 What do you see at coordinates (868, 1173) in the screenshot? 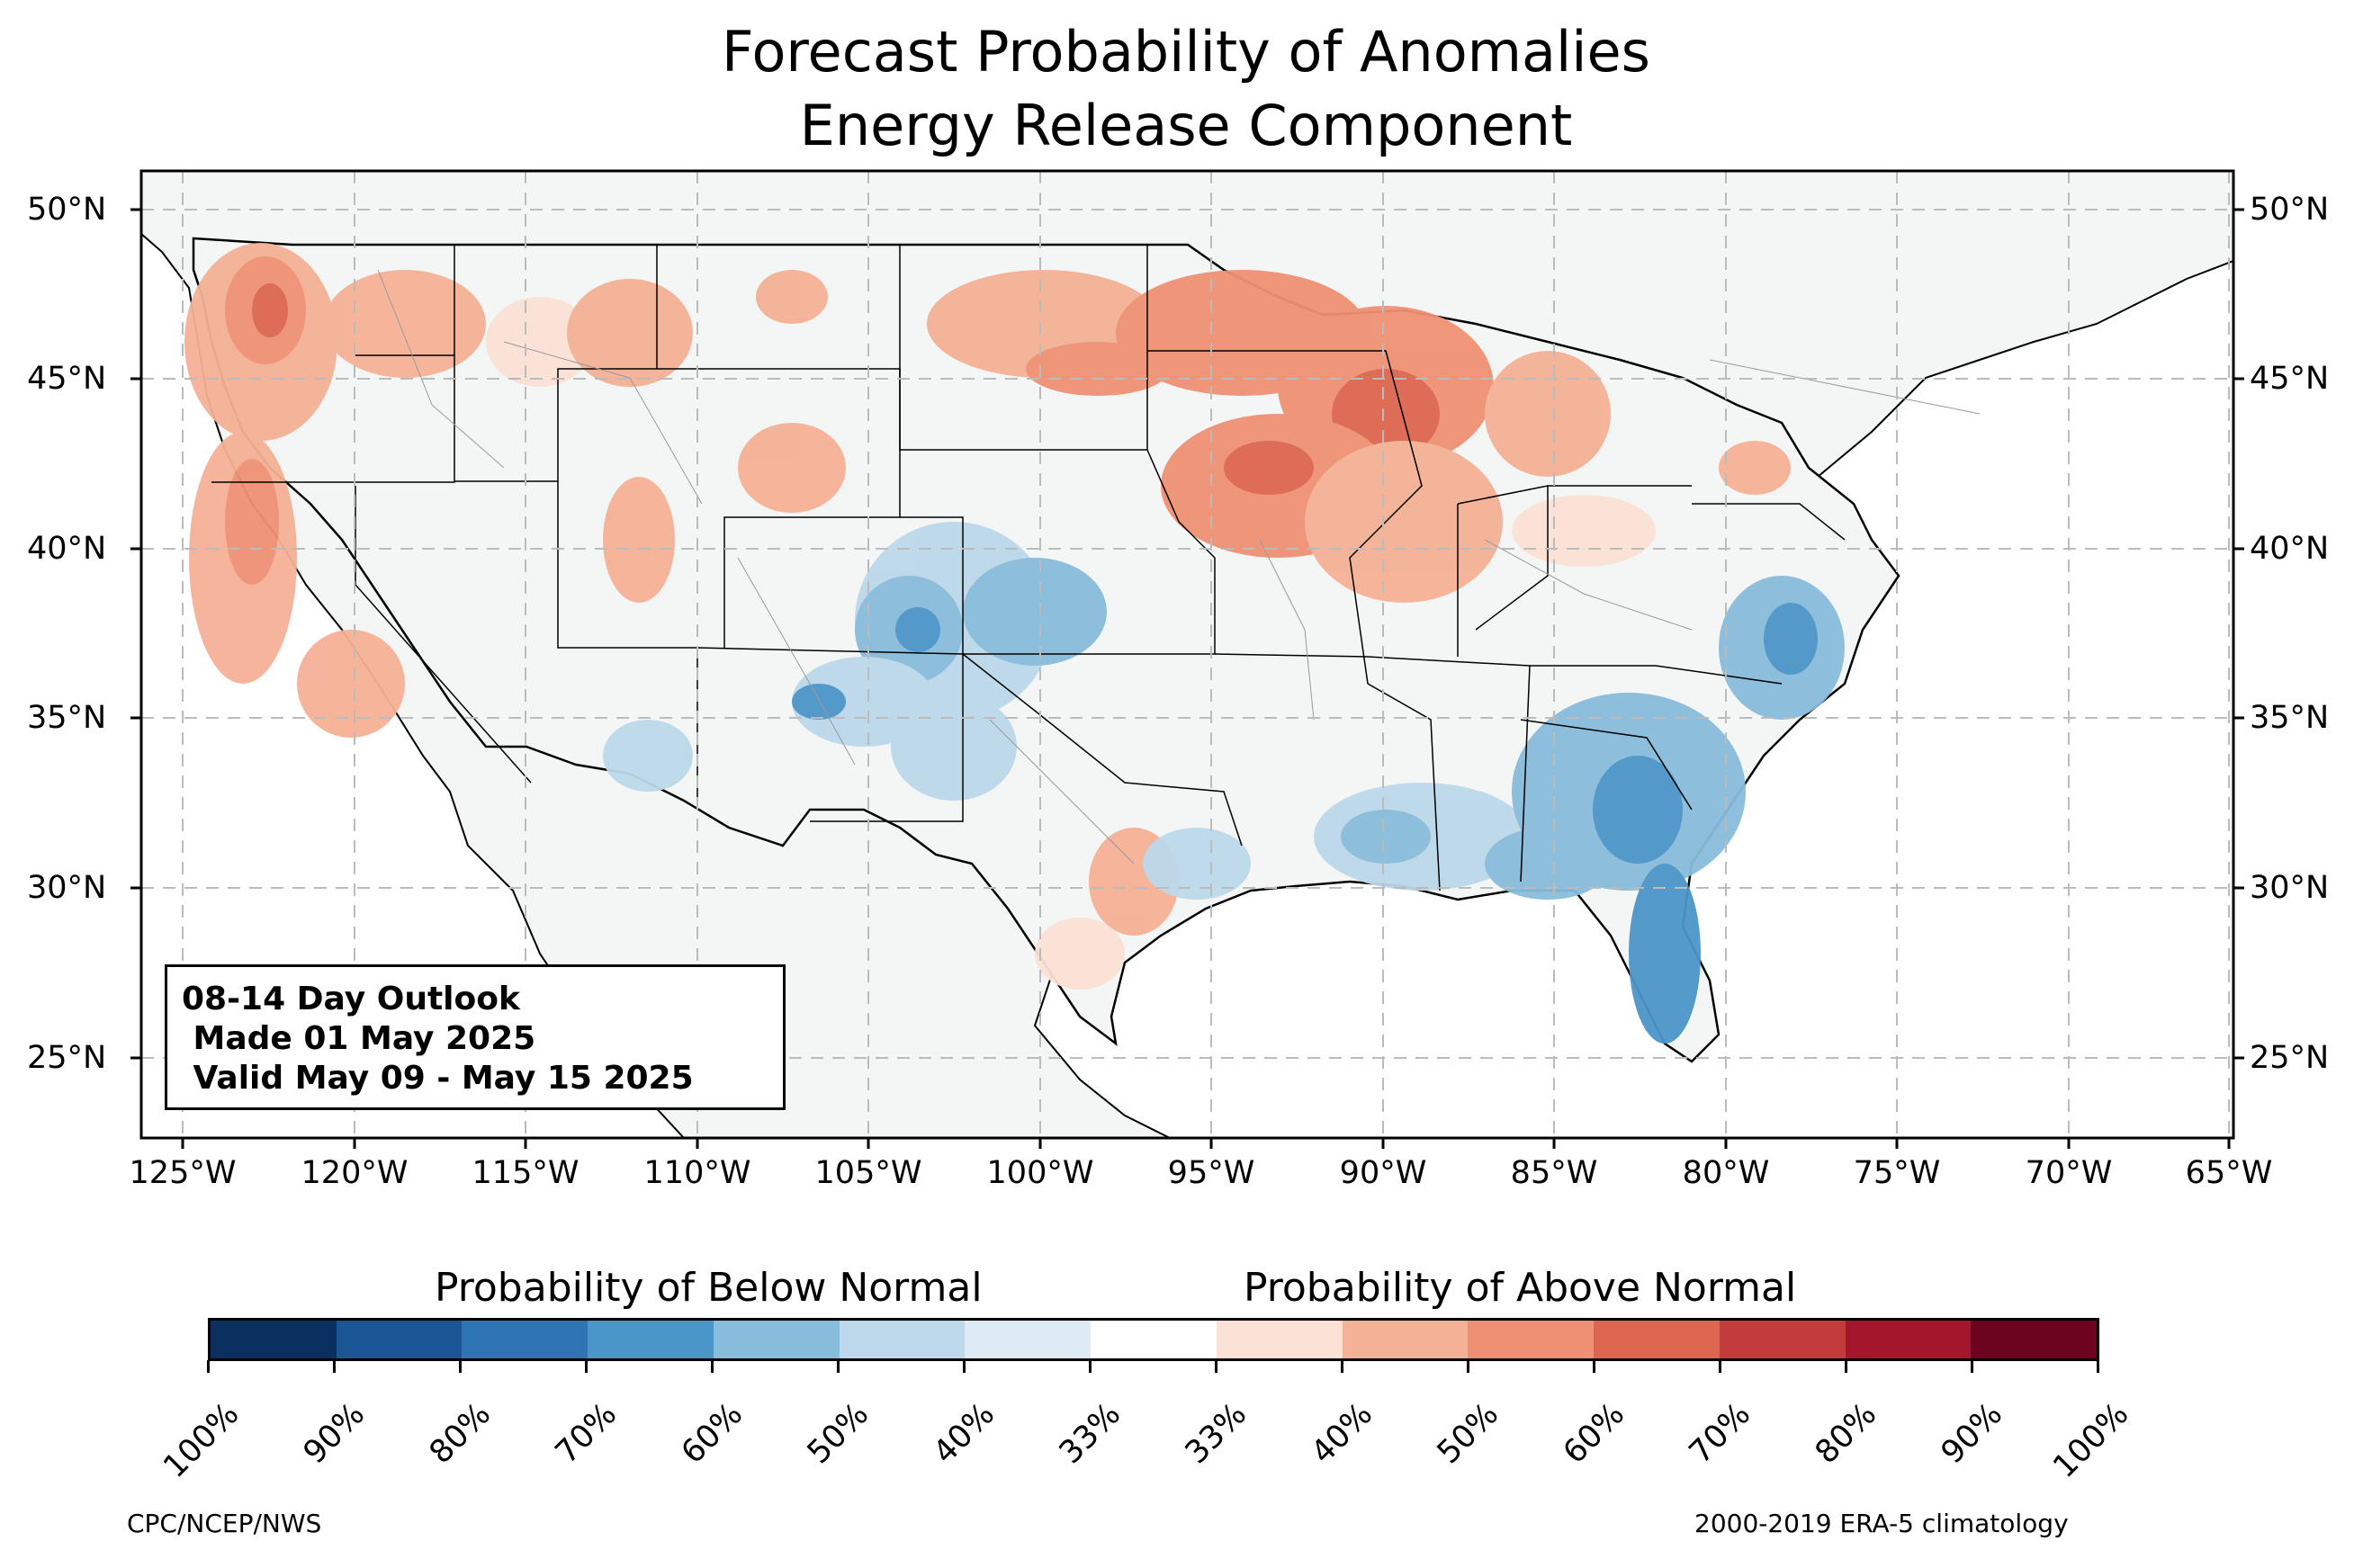
I see `lon-label: 105°W` at bounding box center [868, 1173].